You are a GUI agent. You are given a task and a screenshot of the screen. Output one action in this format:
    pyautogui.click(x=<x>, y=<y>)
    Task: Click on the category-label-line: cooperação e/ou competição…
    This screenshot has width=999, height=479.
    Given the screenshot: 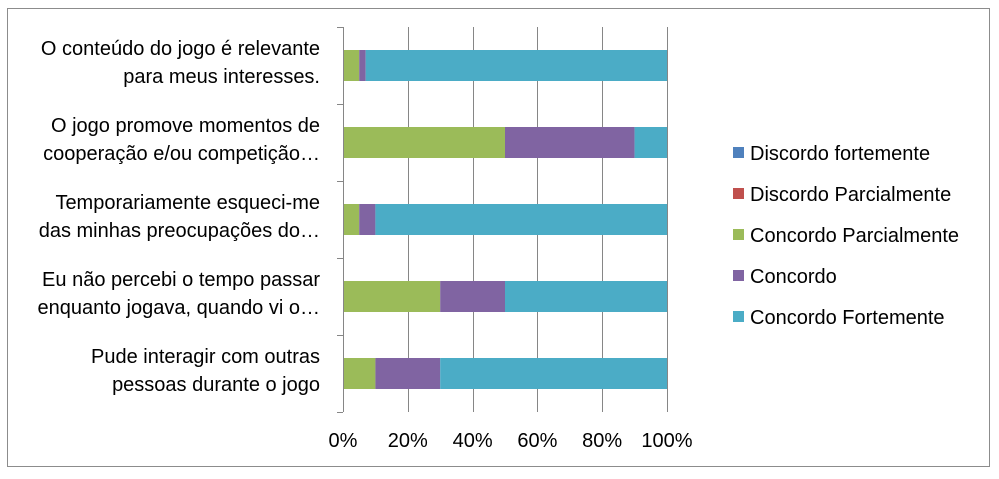 What is the action you would take?
    pyautogui.click(x=181, y=153)
    